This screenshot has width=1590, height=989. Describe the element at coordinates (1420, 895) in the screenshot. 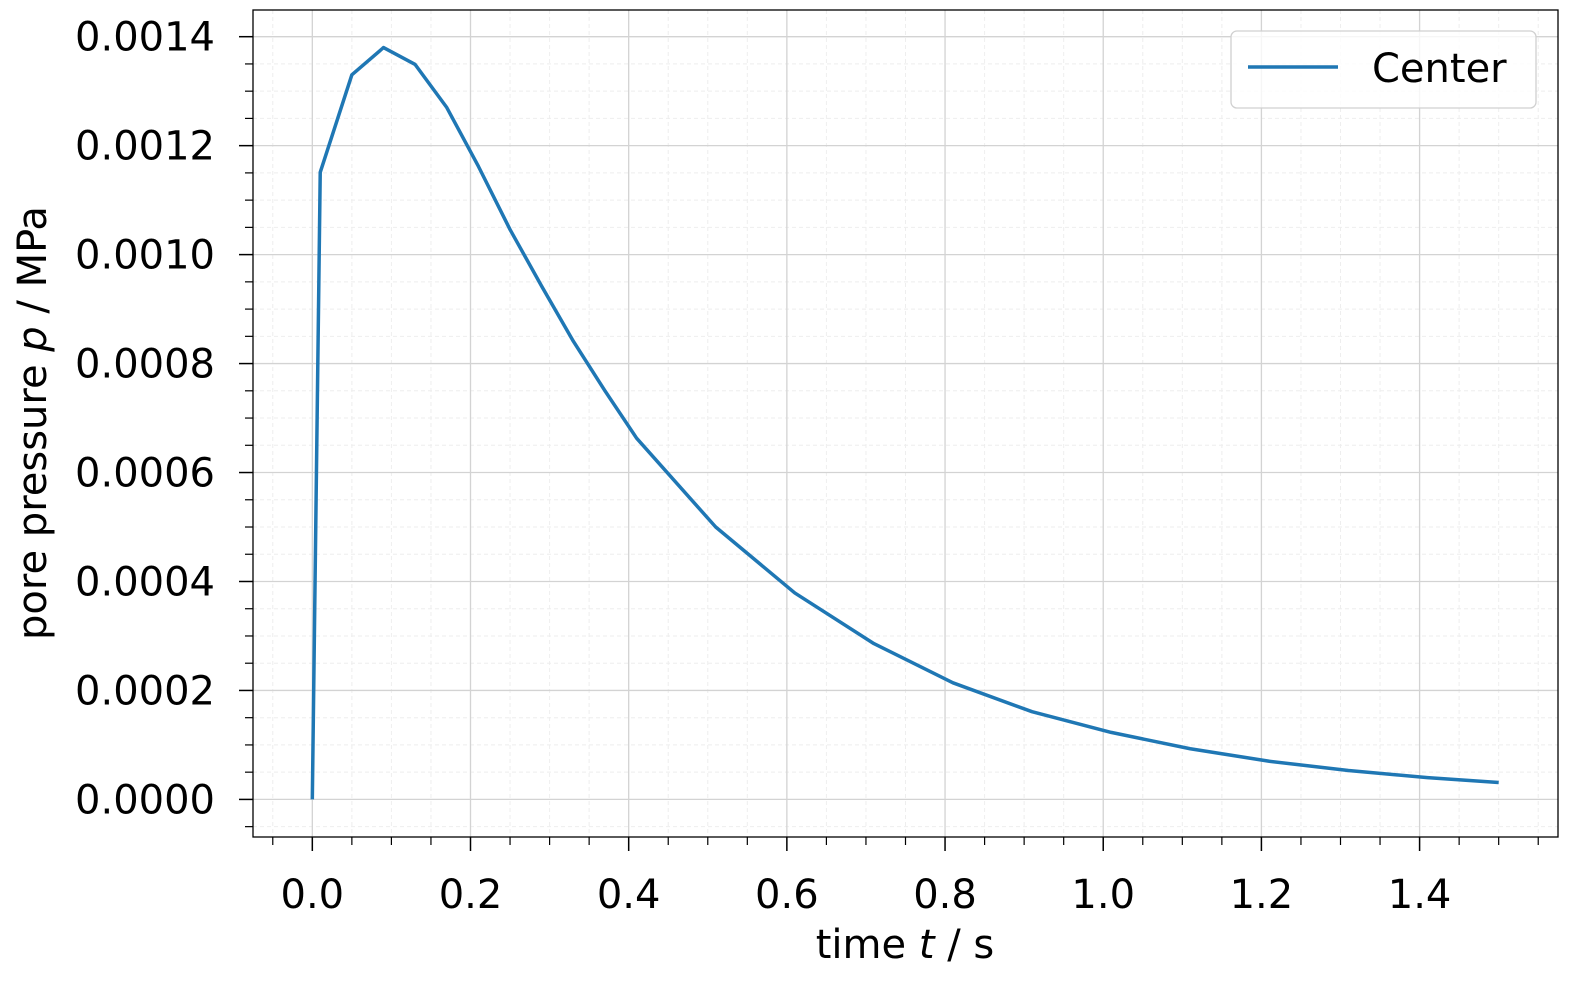

I see `x-tick-label: 1.4` at that location.